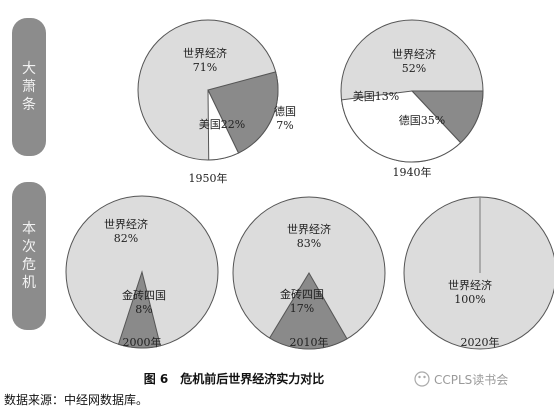  What do you see at coordinates (309, 243) in the screenshot?
I see `pie-label-value: 83%` at bounding box center [309, 243].